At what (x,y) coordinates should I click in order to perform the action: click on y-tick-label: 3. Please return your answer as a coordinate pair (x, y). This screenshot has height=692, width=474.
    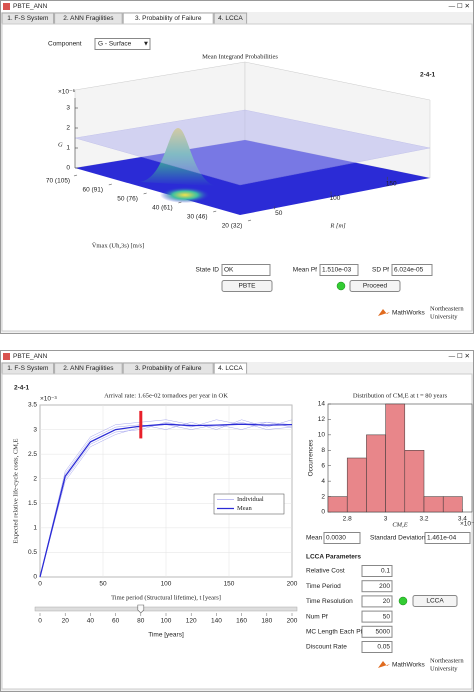
    Looking at the image, I should click on (35, 429).